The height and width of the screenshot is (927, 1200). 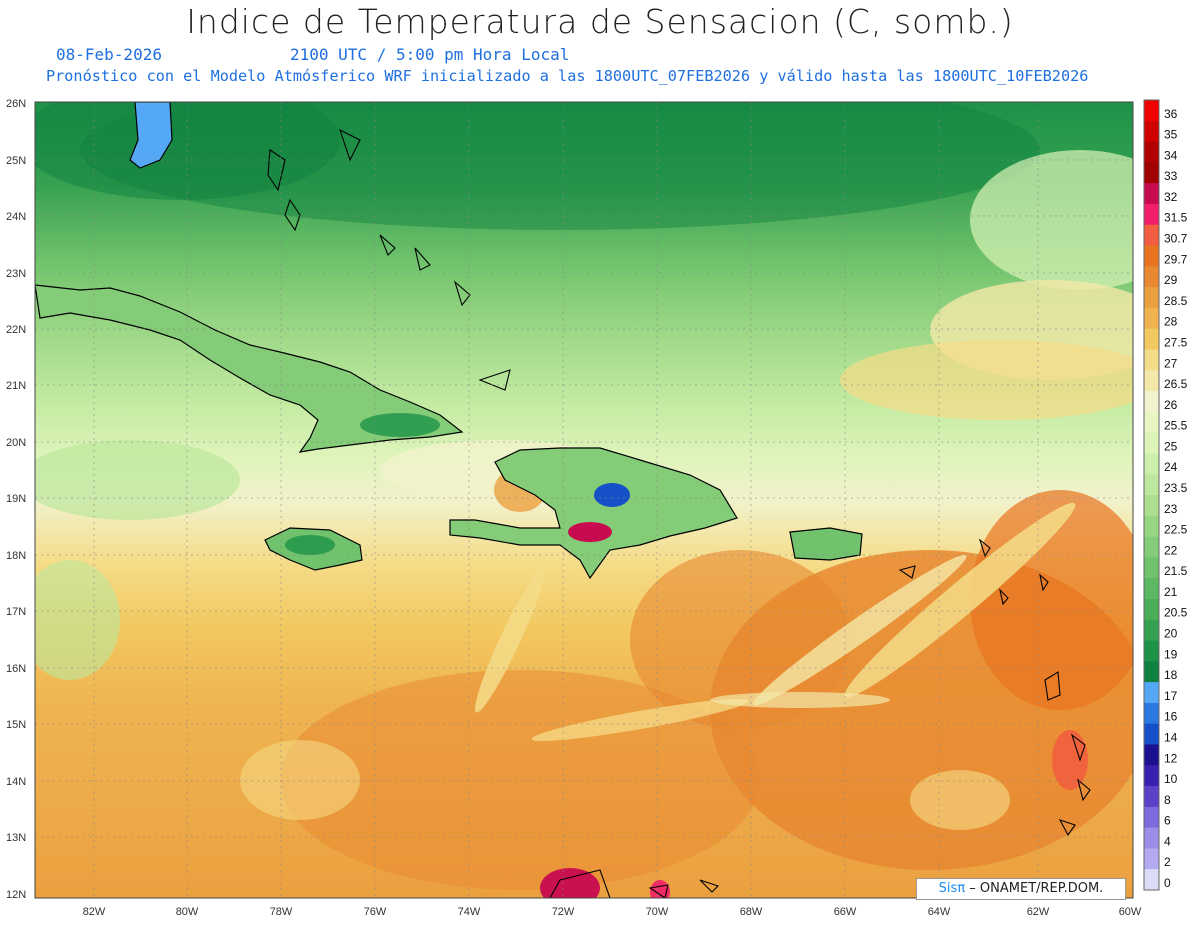 What do you see at coordinates (1171, 675) in the screenshot?
I see `colorbar-label: 18` at bounding box center [1171, 675].